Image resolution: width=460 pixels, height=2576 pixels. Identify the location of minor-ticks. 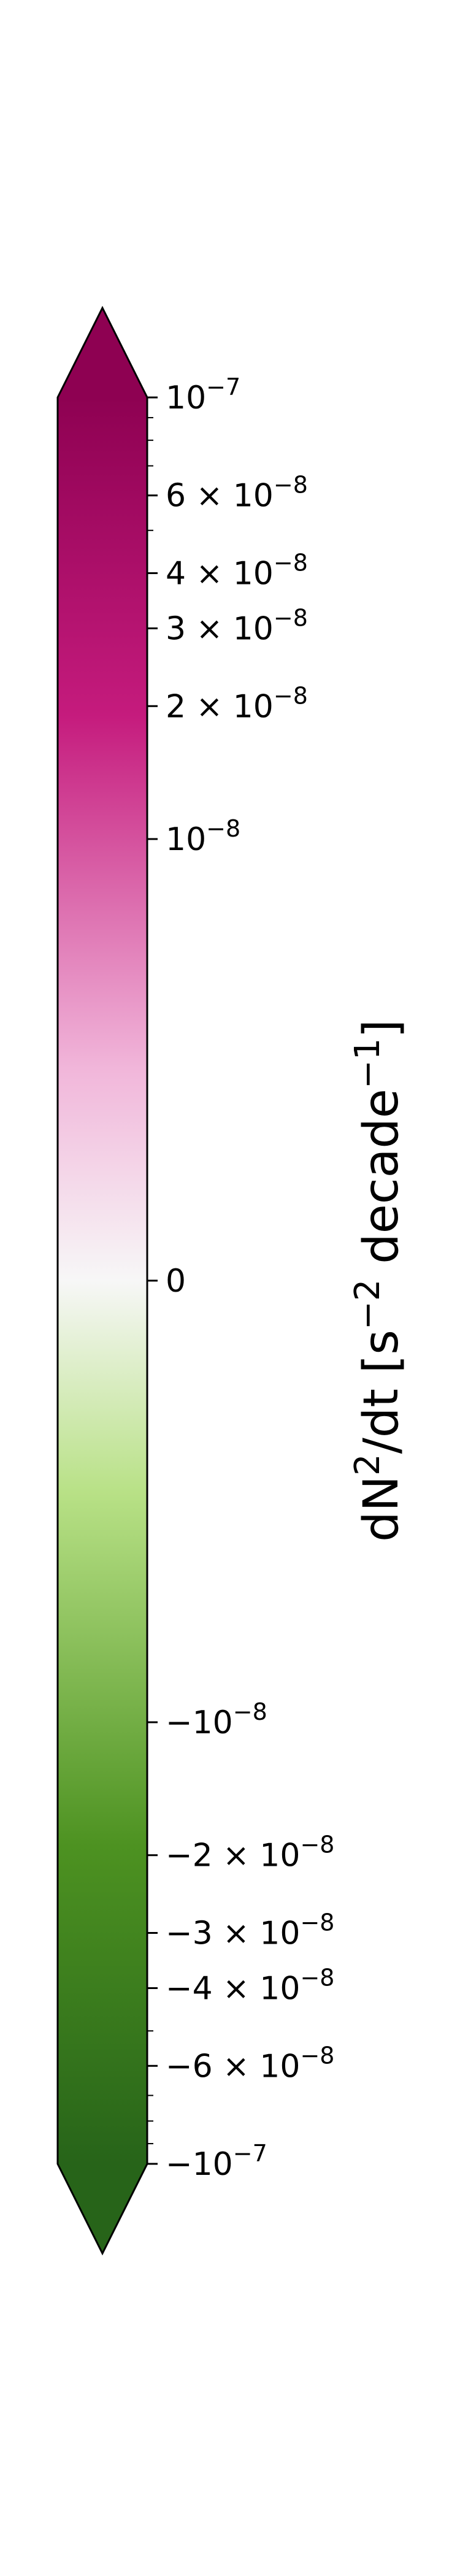
(150, 1280).